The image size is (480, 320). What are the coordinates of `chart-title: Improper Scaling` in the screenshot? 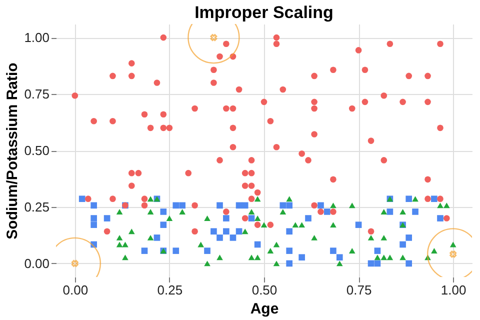 It's located at (264, 12).